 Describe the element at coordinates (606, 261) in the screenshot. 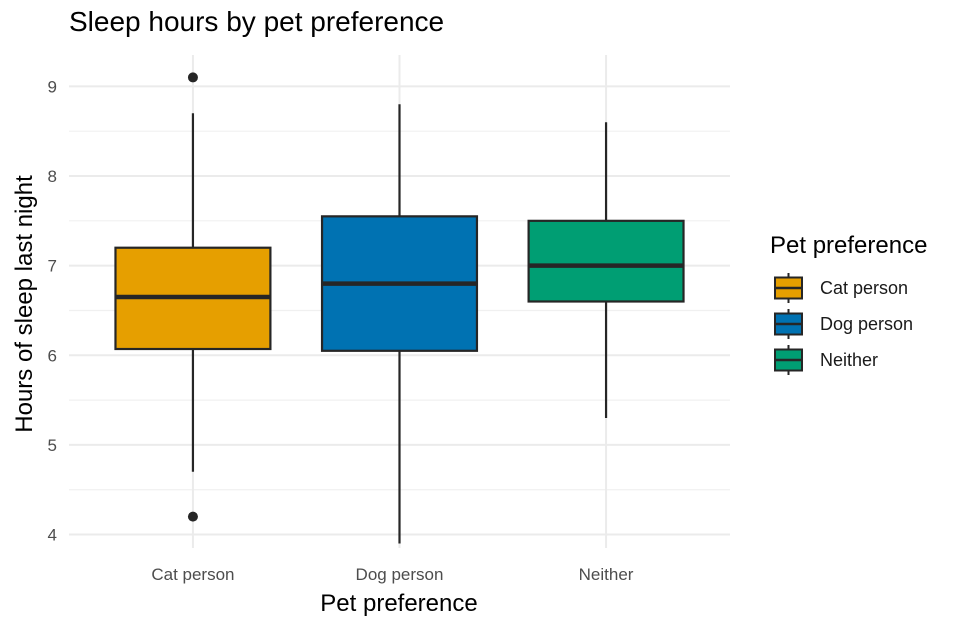

I see `box-iqr` at that location.